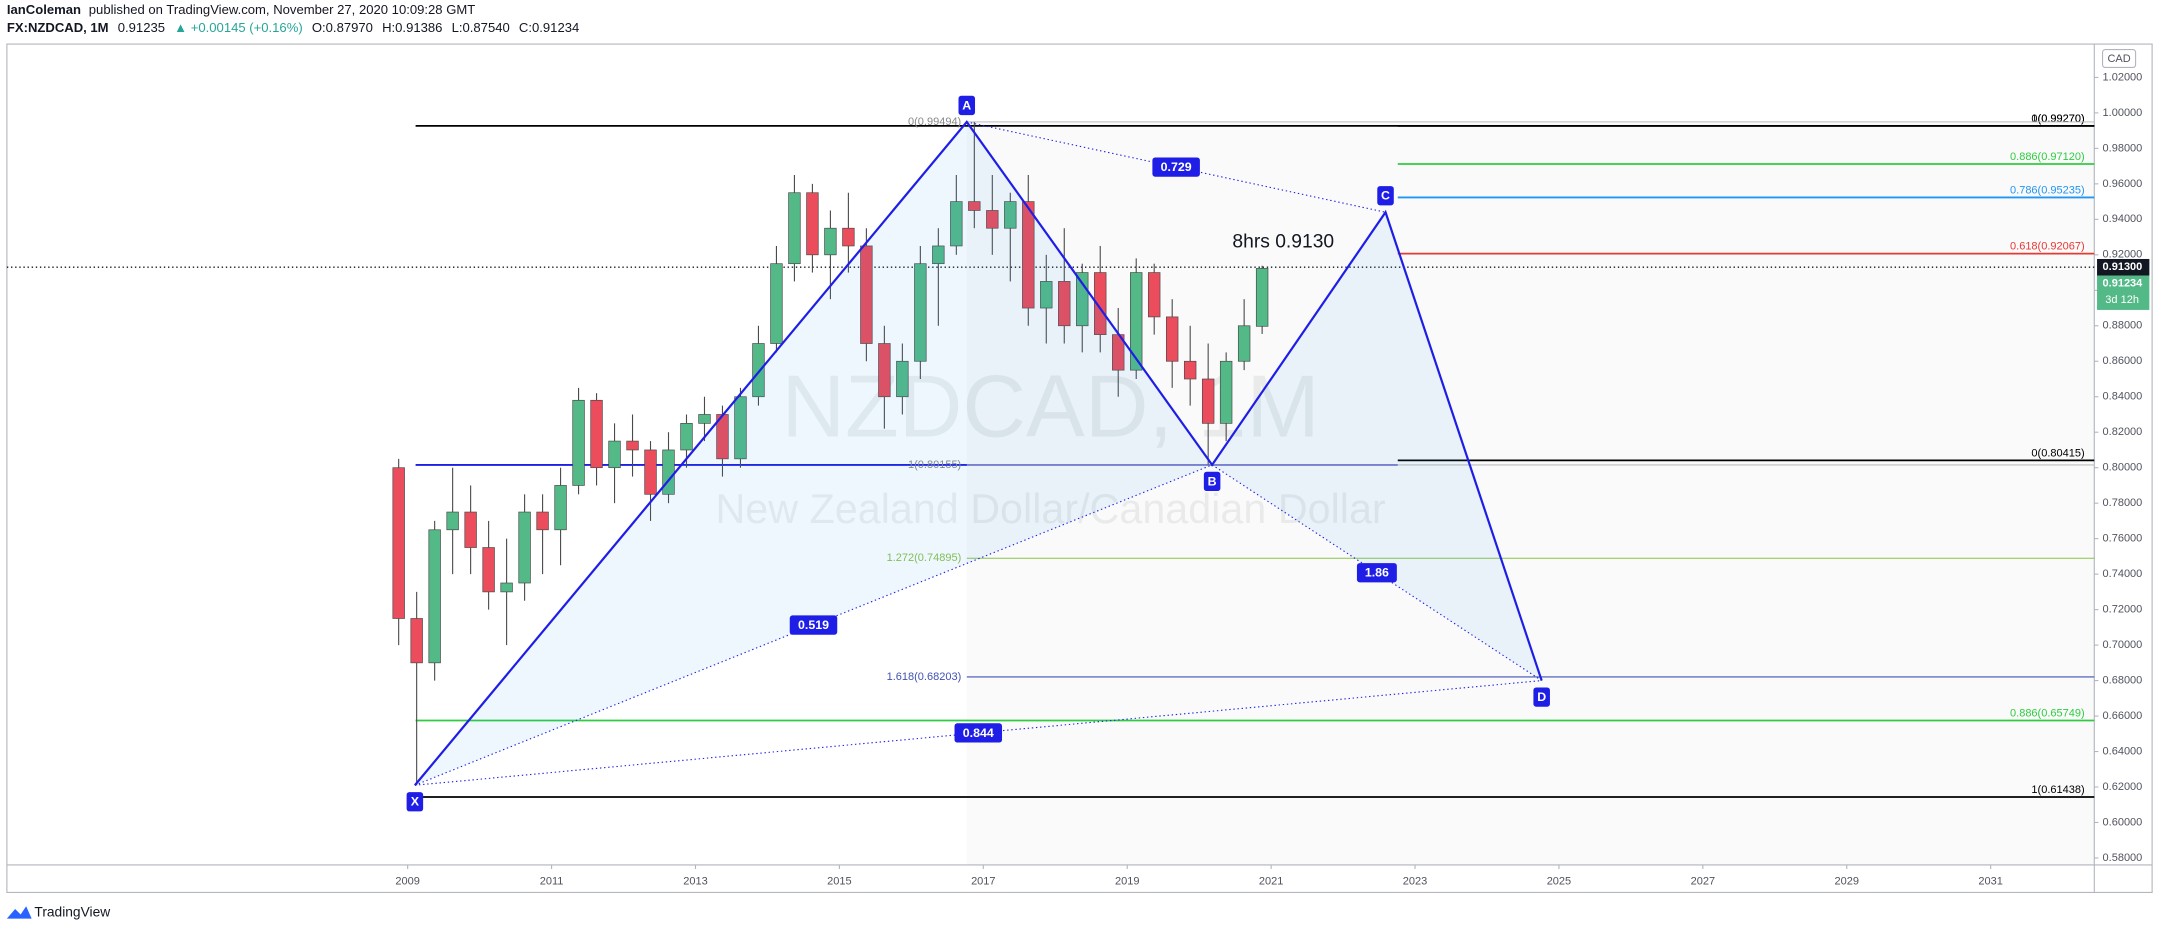 This screenshot has width=2159, height=931. Describe the element at coordinates (2123, 716) in the screenshot. I see `y-tick-label: 0.66000` at that location.